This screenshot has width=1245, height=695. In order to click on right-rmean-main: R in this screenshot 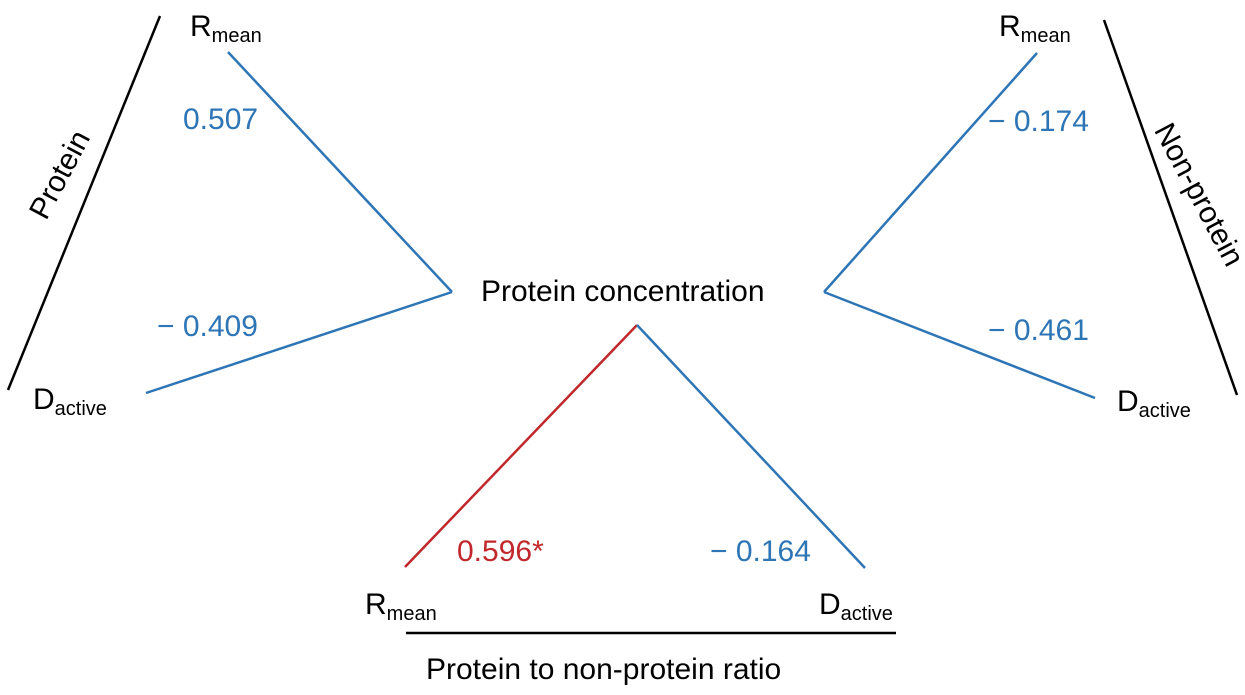, I will do `click(1010, 26)`.